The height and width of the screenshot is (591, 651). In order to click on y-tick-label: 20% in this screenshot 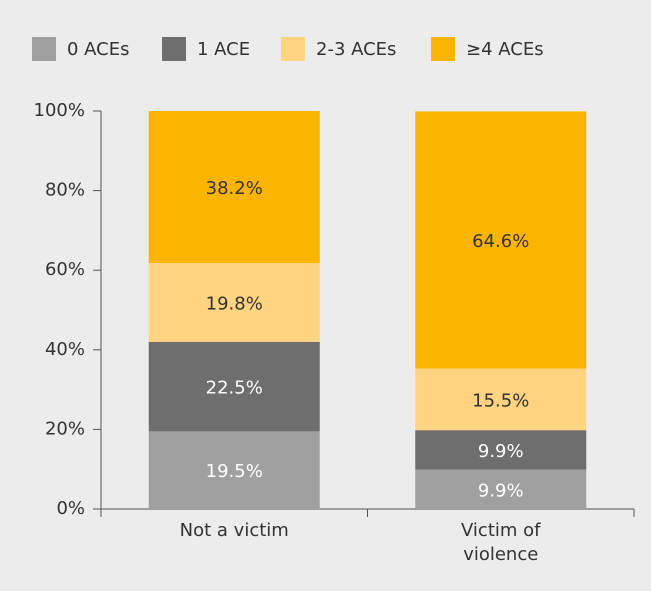, I will do `click(65, 428)`.